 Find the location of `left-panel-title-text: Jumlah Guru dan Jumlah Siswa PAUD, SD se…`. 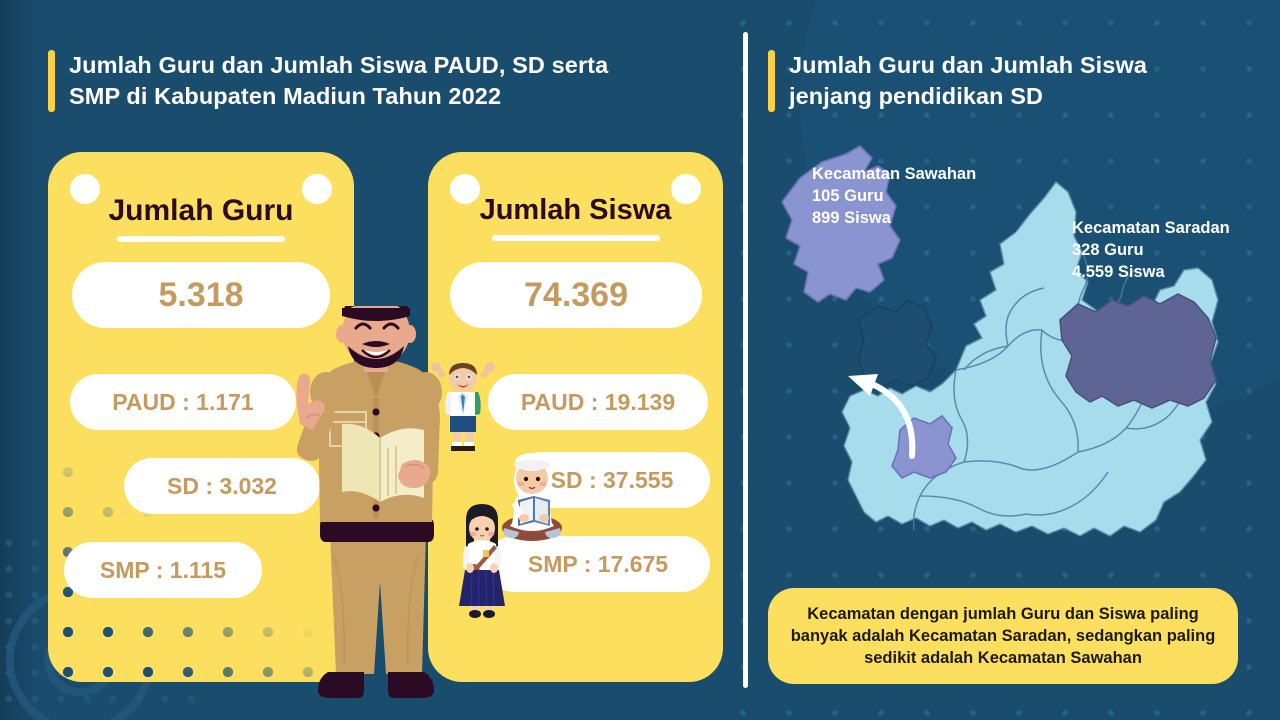

left-panel-title-text: Jumlah Guru dan Jumlah Siswa PAUD, SD se… is located at coordinates (338, 81).